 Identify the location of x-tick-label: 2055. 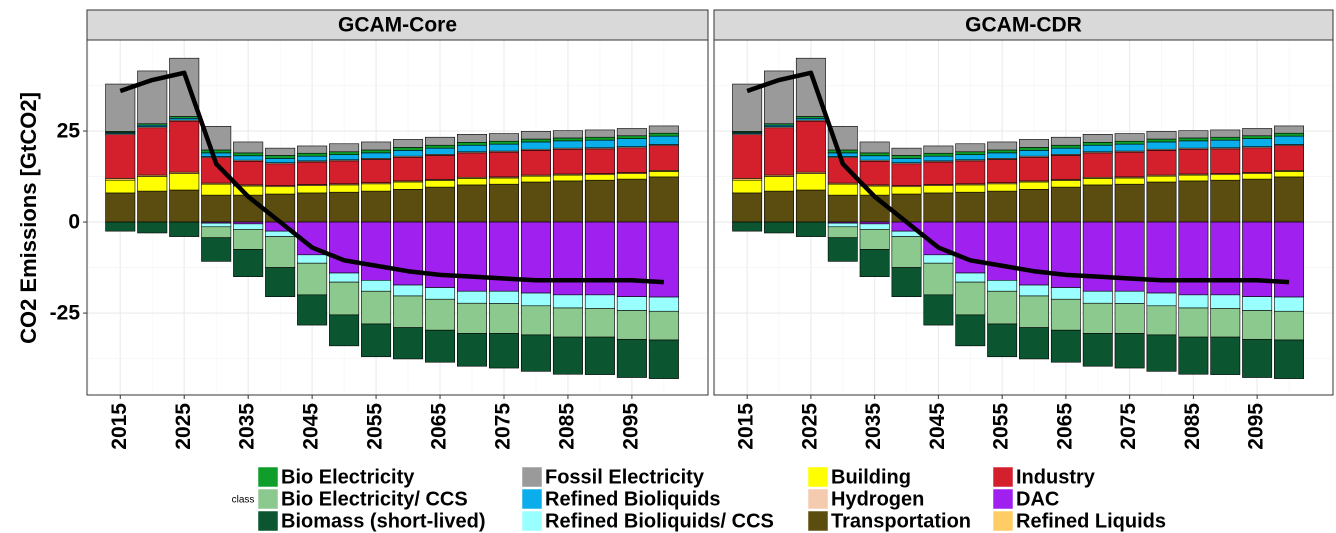
(1001, 426).